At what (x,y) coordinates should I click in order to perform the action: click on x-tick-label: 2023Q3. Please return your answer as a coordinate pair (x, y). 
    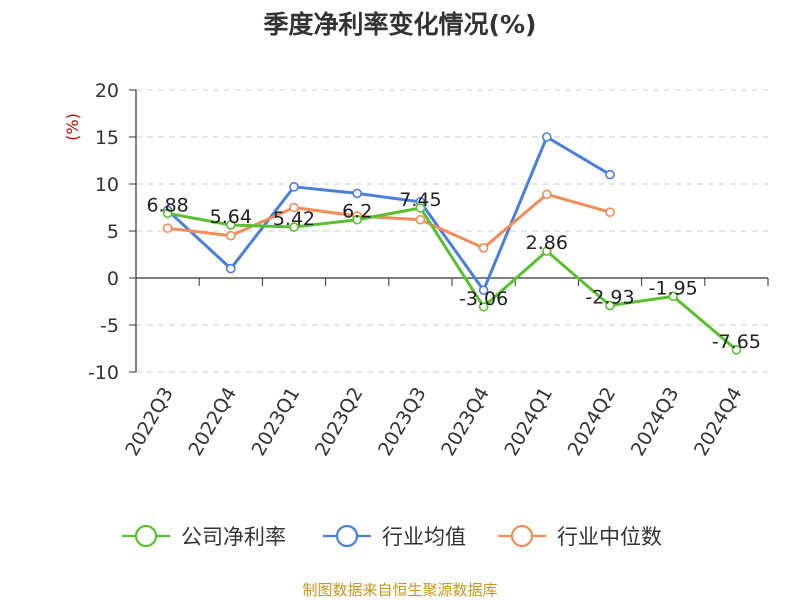
    Looking at the image, I should click on (402, 422).